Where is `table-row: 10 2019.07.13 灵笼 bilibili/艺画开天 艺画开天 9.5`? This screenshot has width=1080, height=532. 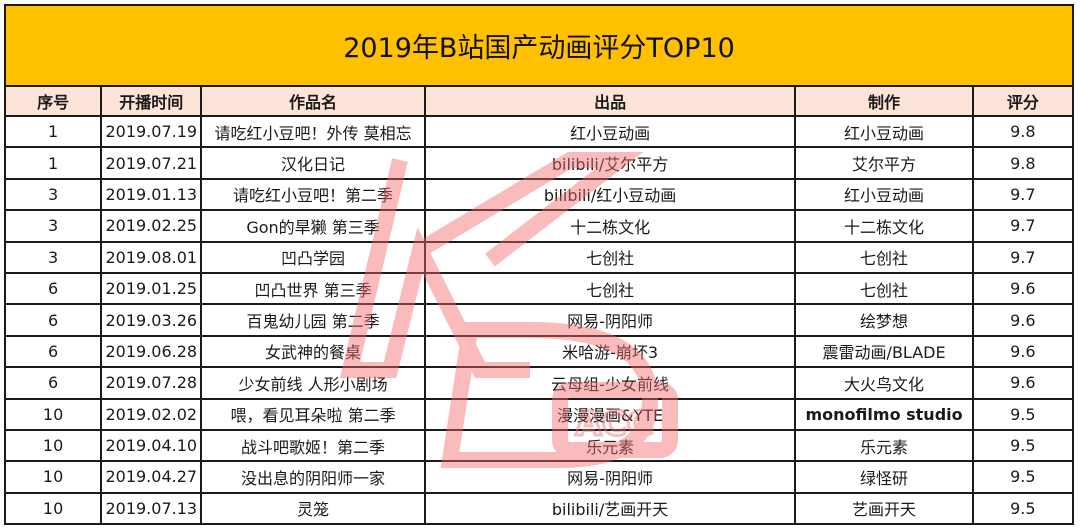
table-row: 10 2019.07.13 灵笼 bilibili/艺画开天 艺画开天 9.5 is located at coordinates (539, 508).